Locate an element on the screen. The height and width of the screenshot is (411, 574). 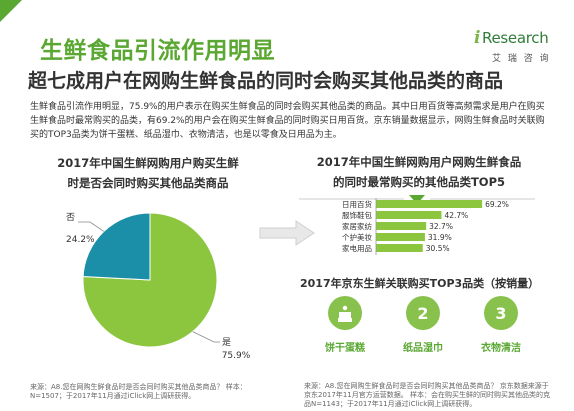
corner-decoration is located at coordinates (11, 11).